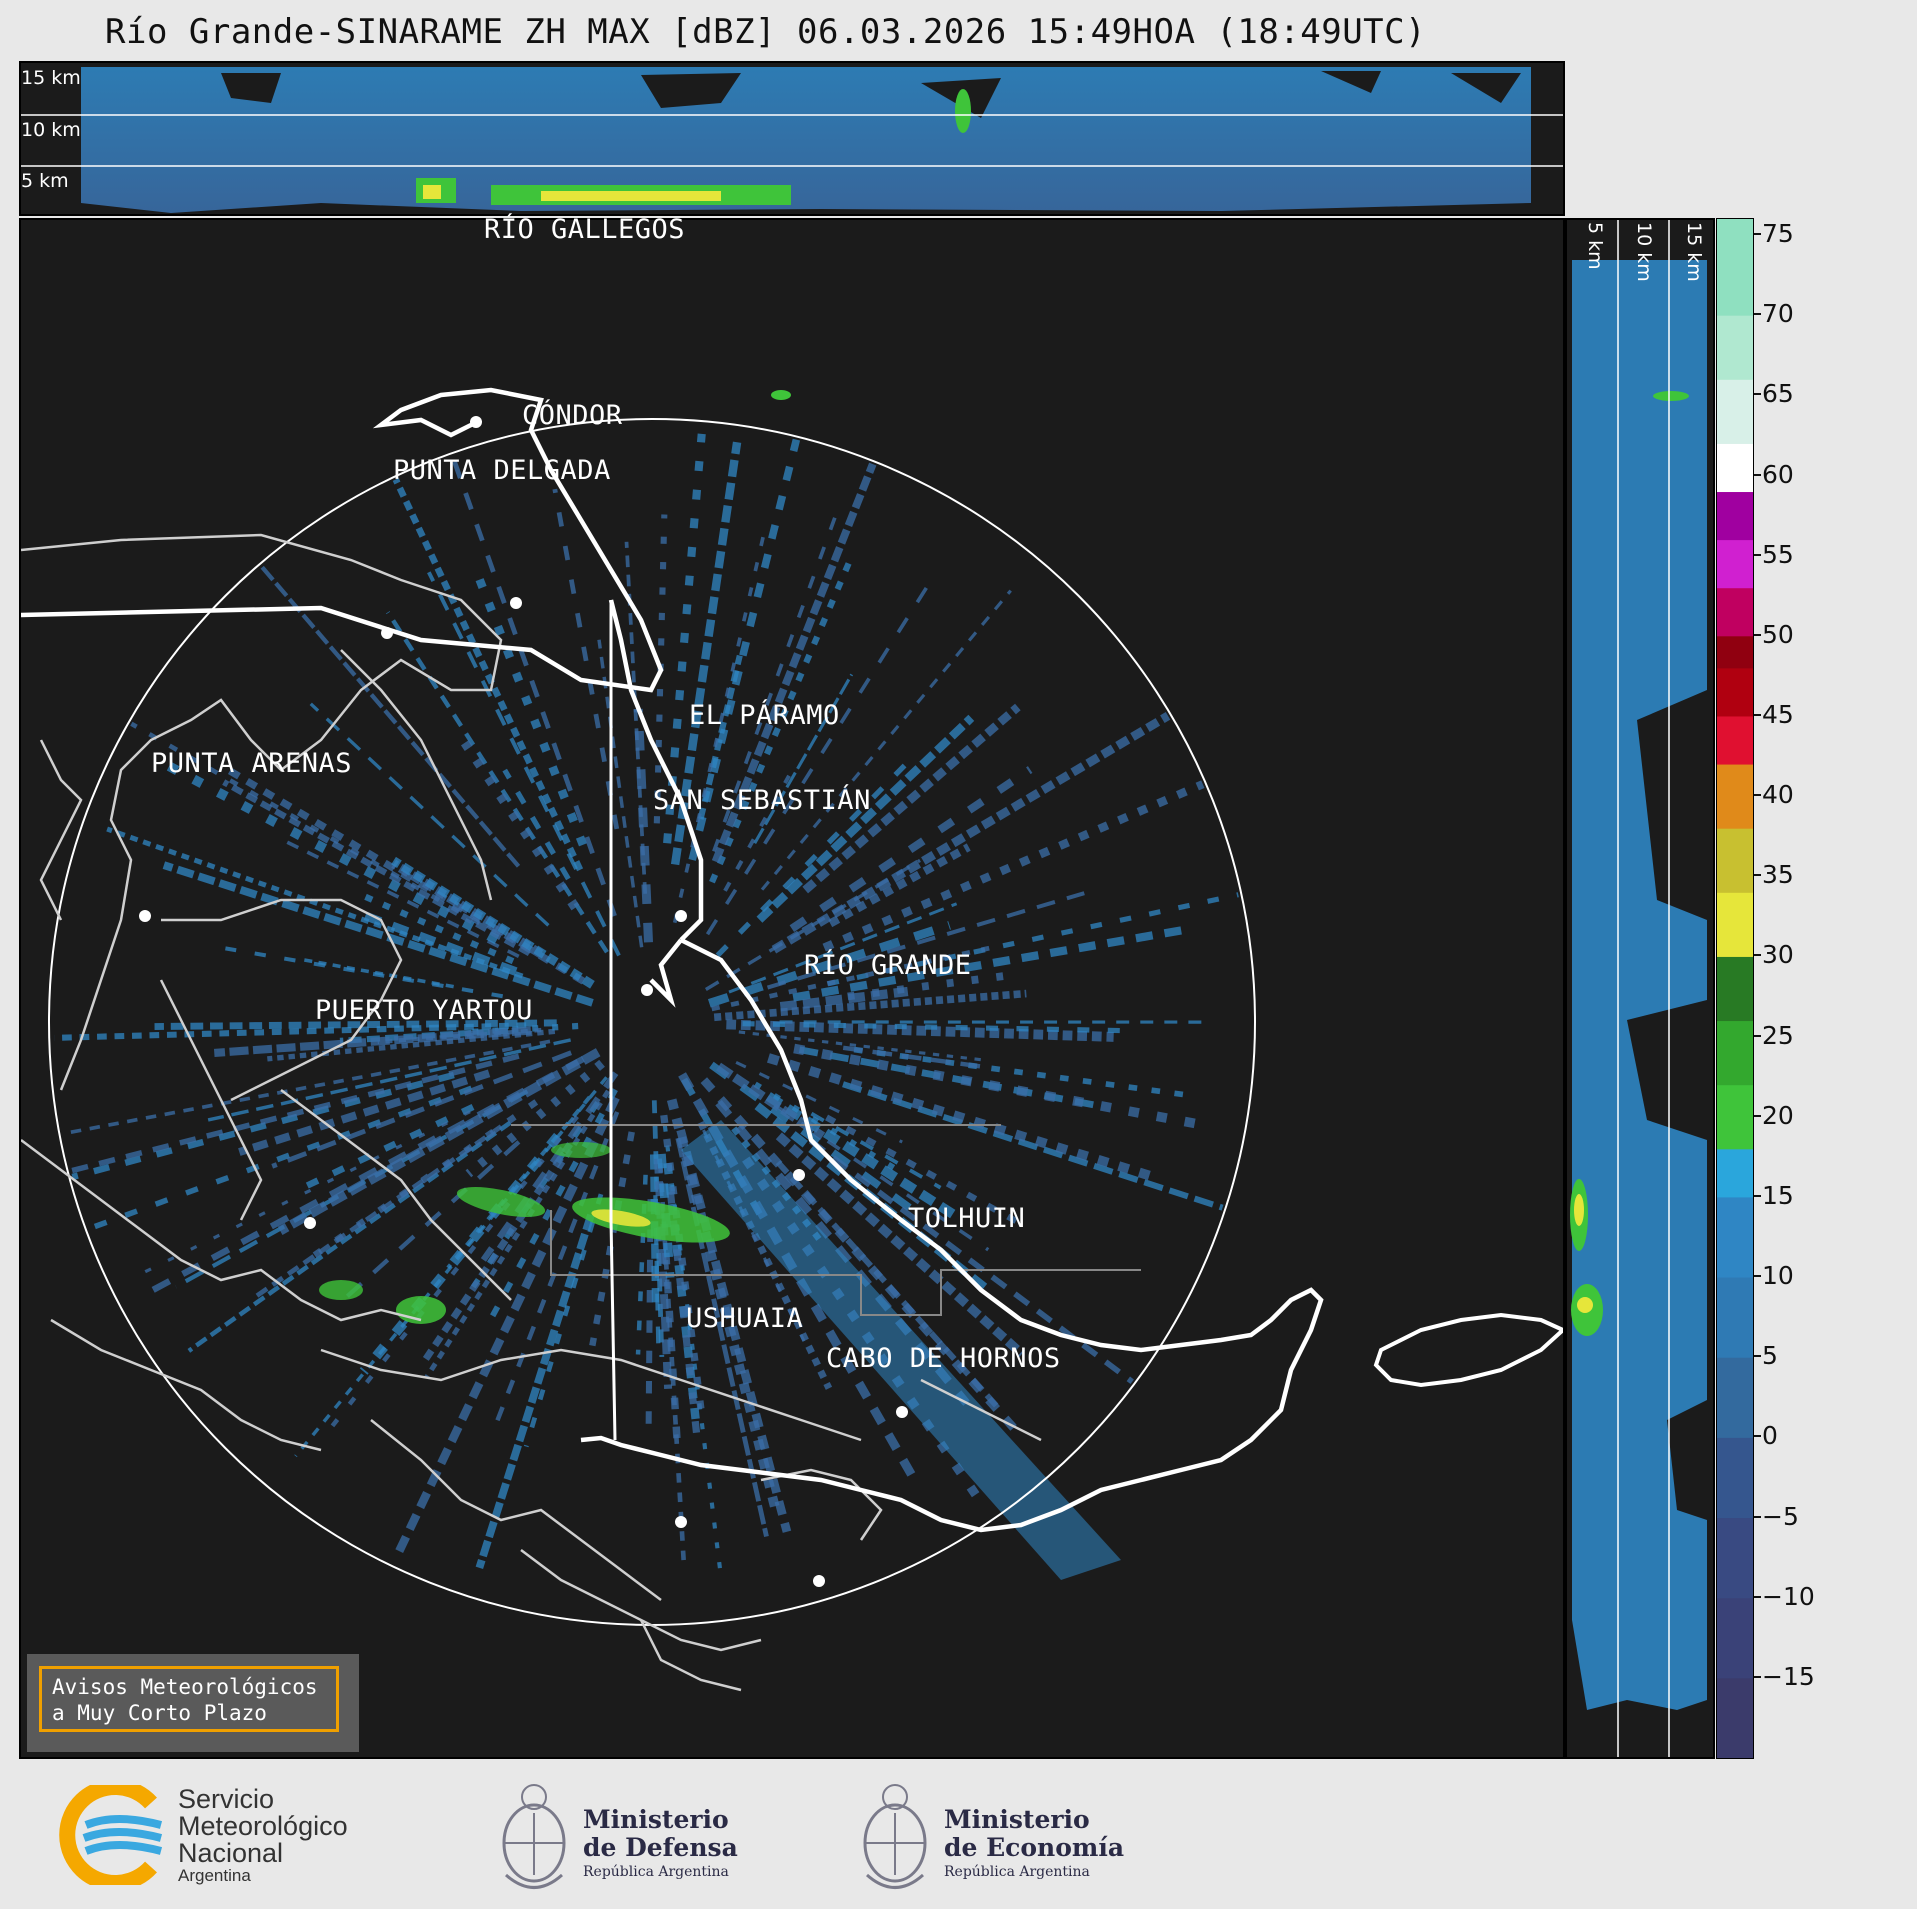  I want to click on smn-logo-line-4: Argentina, so click(214, 1875).